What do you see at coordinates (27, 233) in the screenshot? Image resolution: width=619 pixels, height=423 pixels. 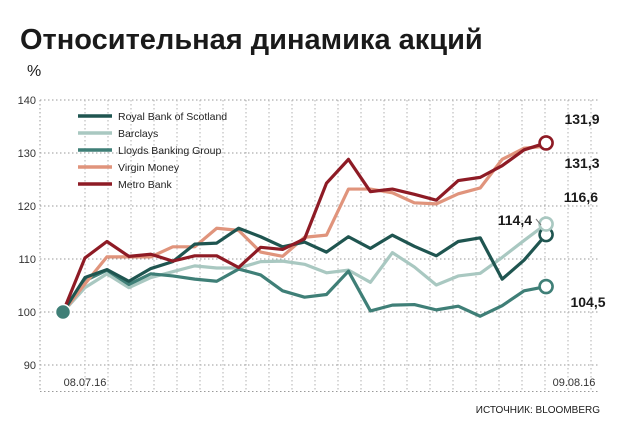 I see `y-axis-ticks: 90 100 110 120 130 140` at bounding box center [27, 233].